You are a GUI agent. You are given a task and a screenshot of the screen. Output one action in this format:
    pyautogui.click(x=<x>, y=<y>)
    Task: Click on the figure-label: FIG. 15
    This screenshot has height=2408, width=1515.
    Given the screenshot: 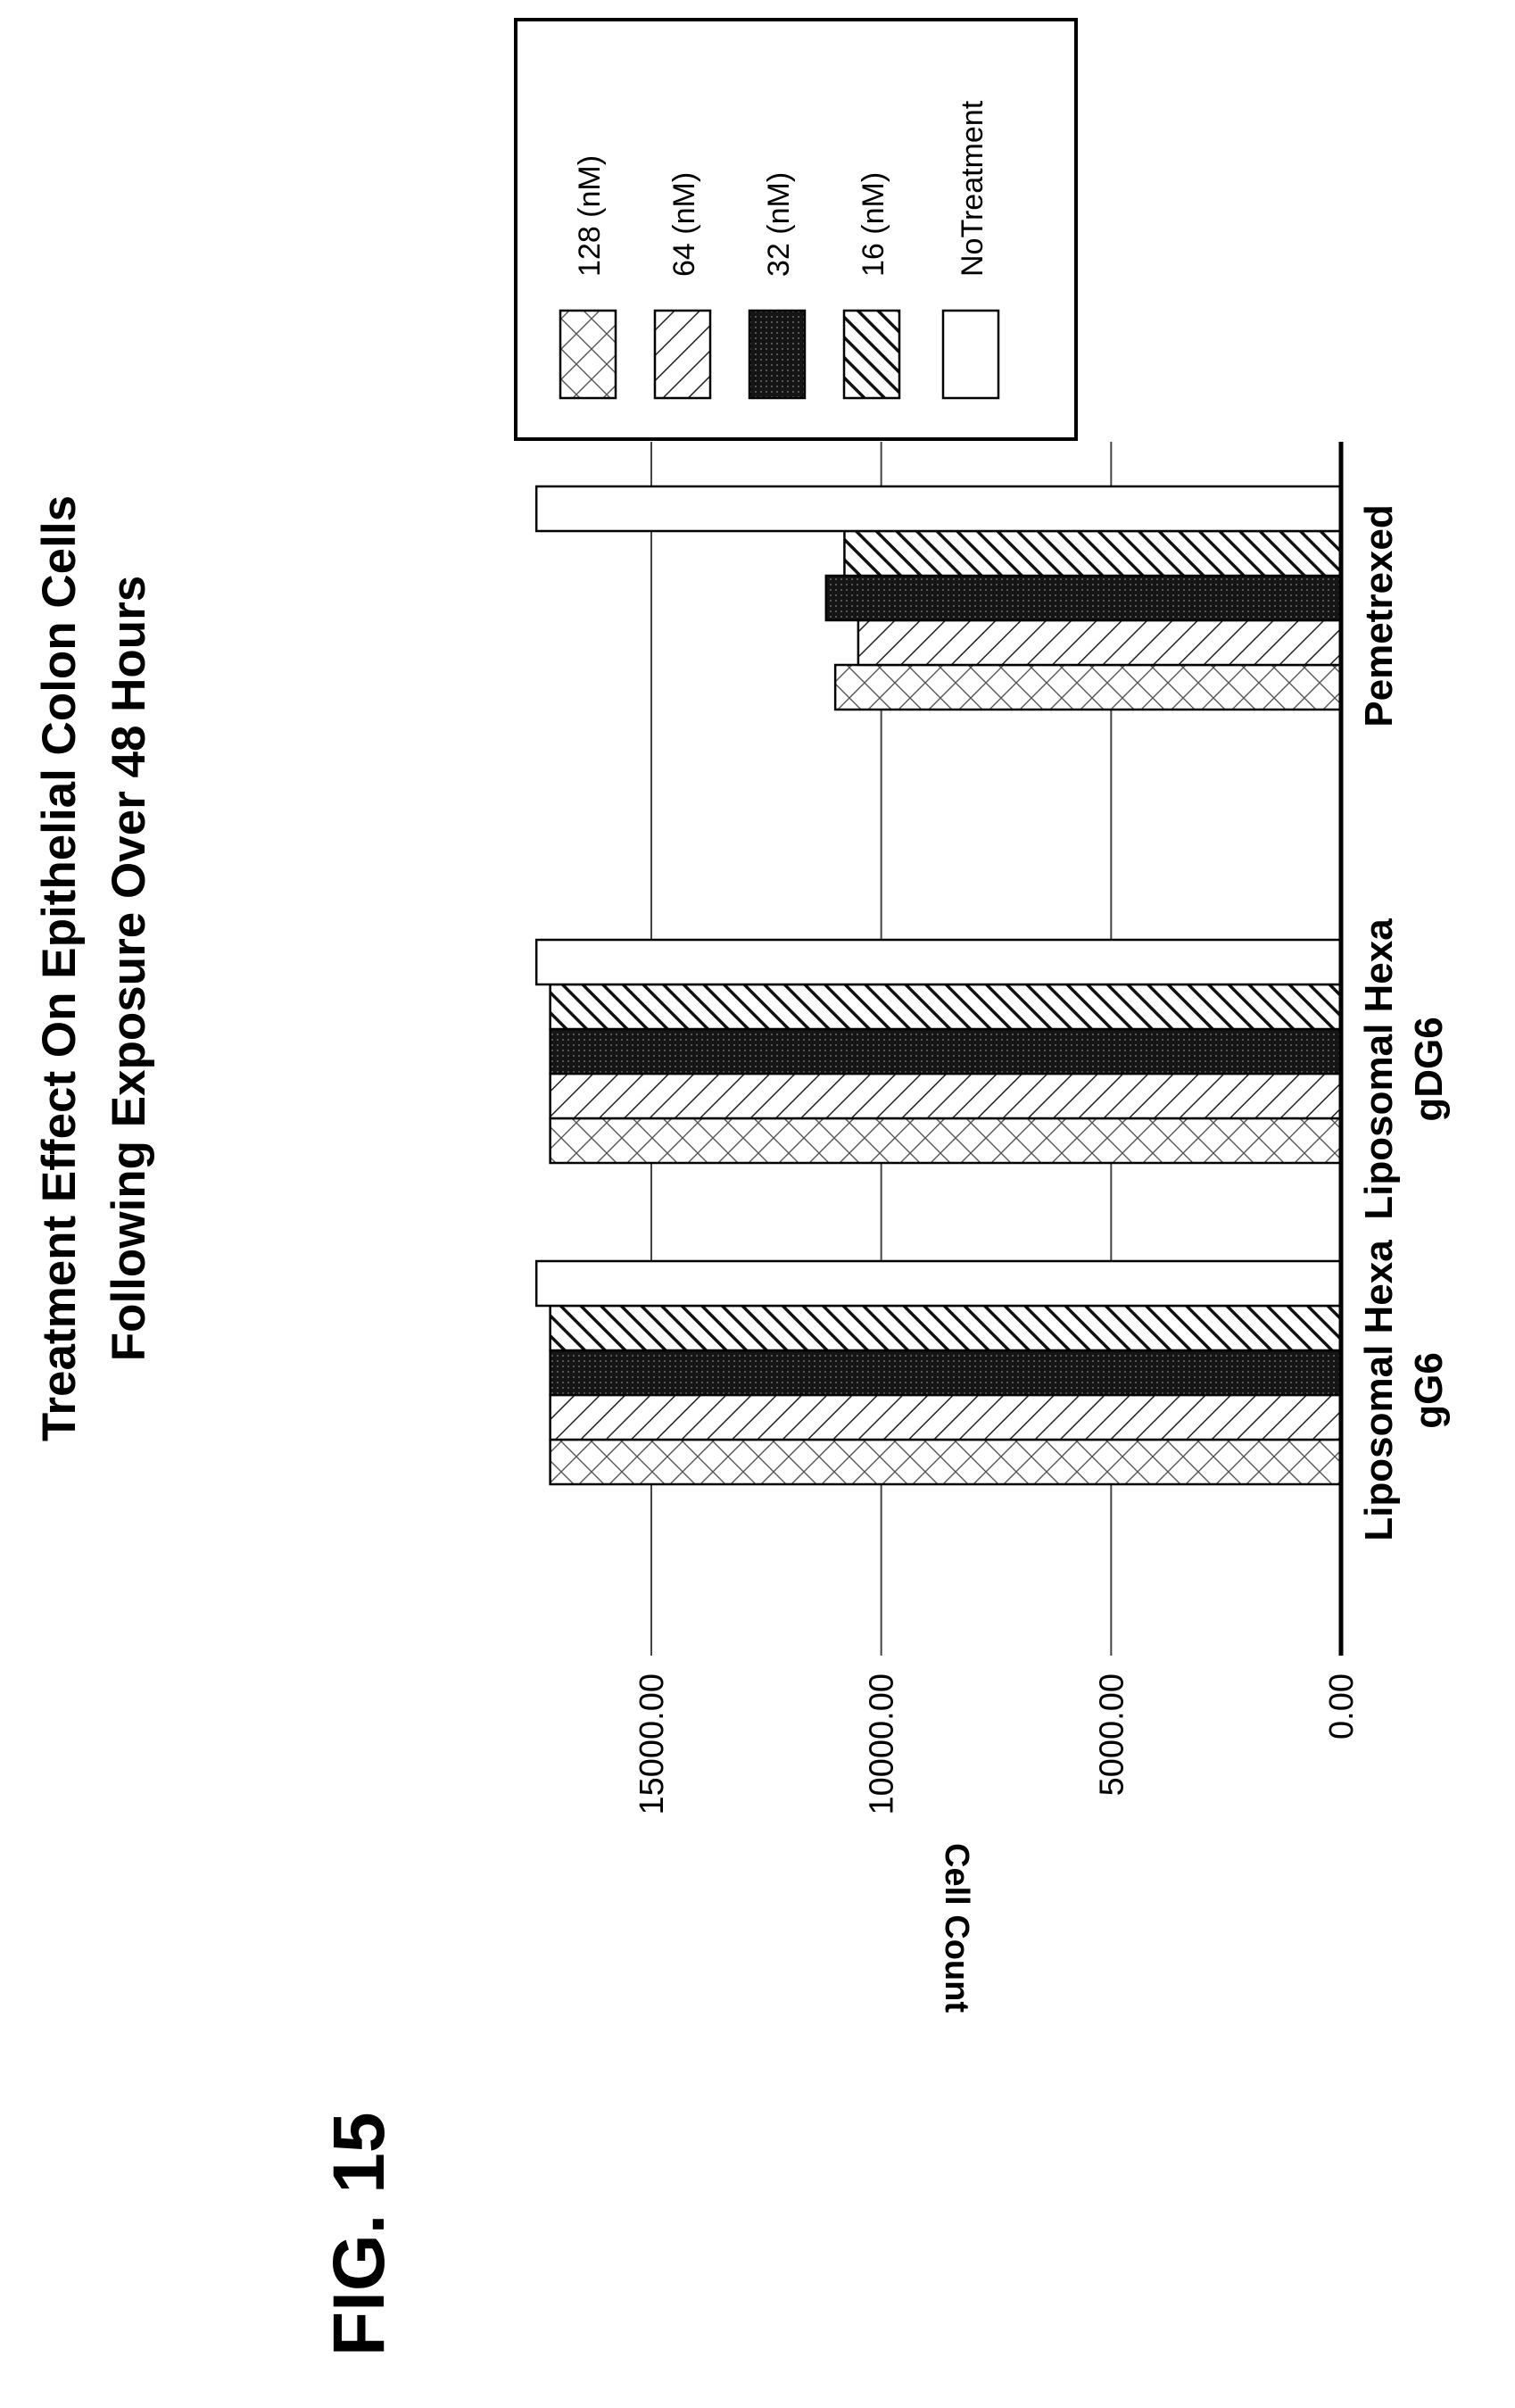 What is the action you would take?
    pyautogui.click(x=359, y=2234)
    